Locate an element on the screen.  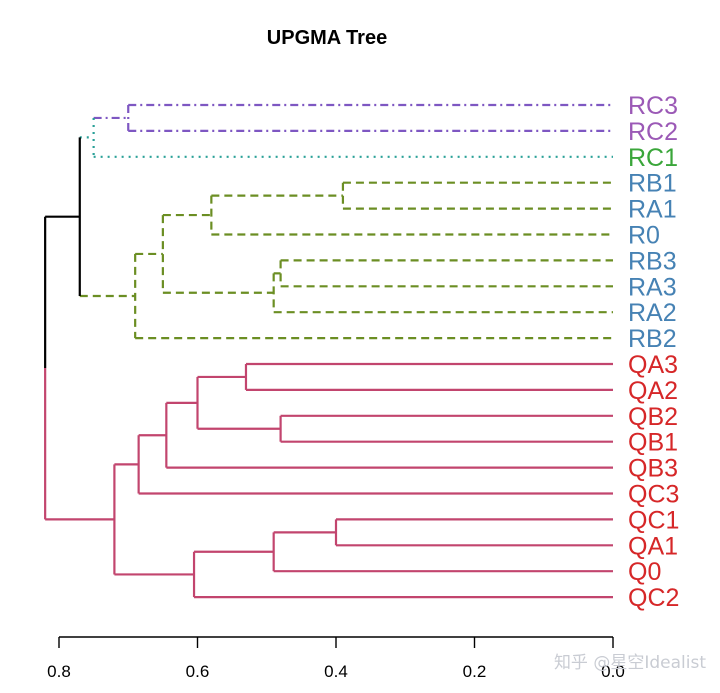
watermark: 知乎 @星空Idealist is located at coordinates (630, 663).